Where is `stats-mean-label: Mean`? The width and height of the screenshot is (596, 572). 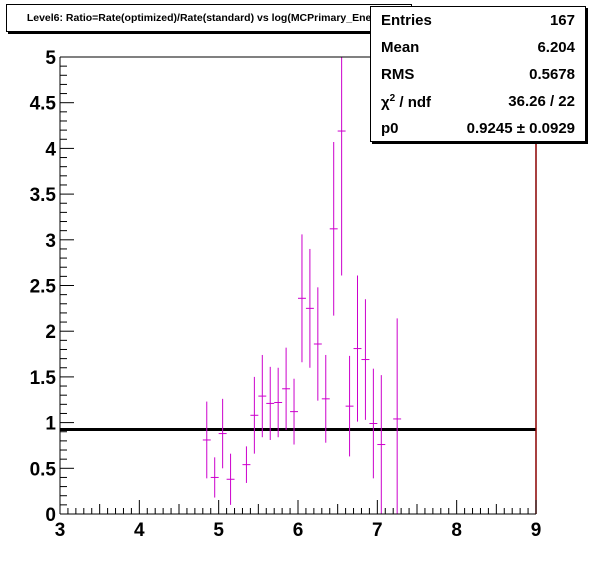 stats-mean-label: Mean is located at coordinates (400, 47).